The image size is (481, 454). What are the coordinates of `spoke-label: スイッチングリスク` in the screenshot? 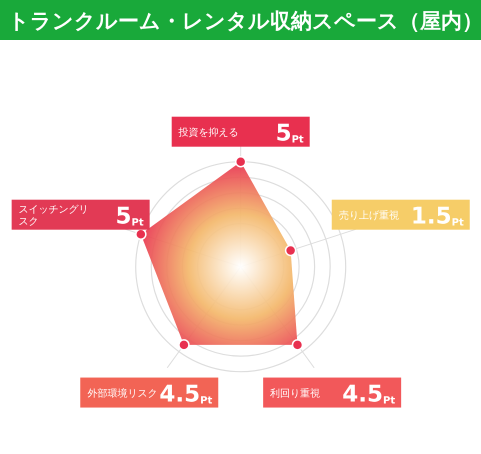 It's located at (53, 216).